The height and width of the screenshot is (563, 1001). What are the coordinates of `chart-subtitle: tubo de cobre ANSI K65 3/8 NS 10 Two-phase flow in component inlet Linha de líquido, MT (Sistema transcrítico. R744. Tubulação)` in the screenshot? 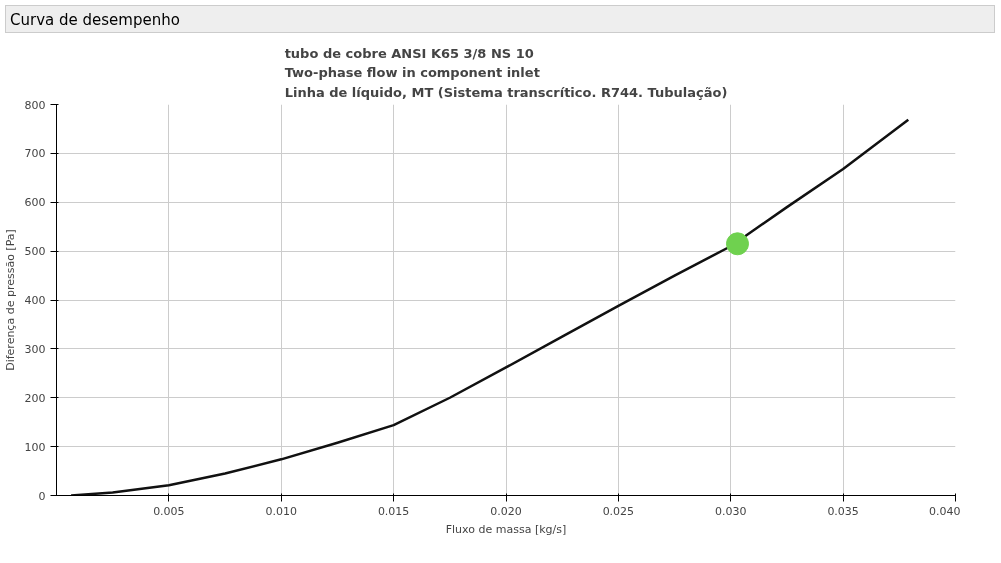 It's located at (506, 72).